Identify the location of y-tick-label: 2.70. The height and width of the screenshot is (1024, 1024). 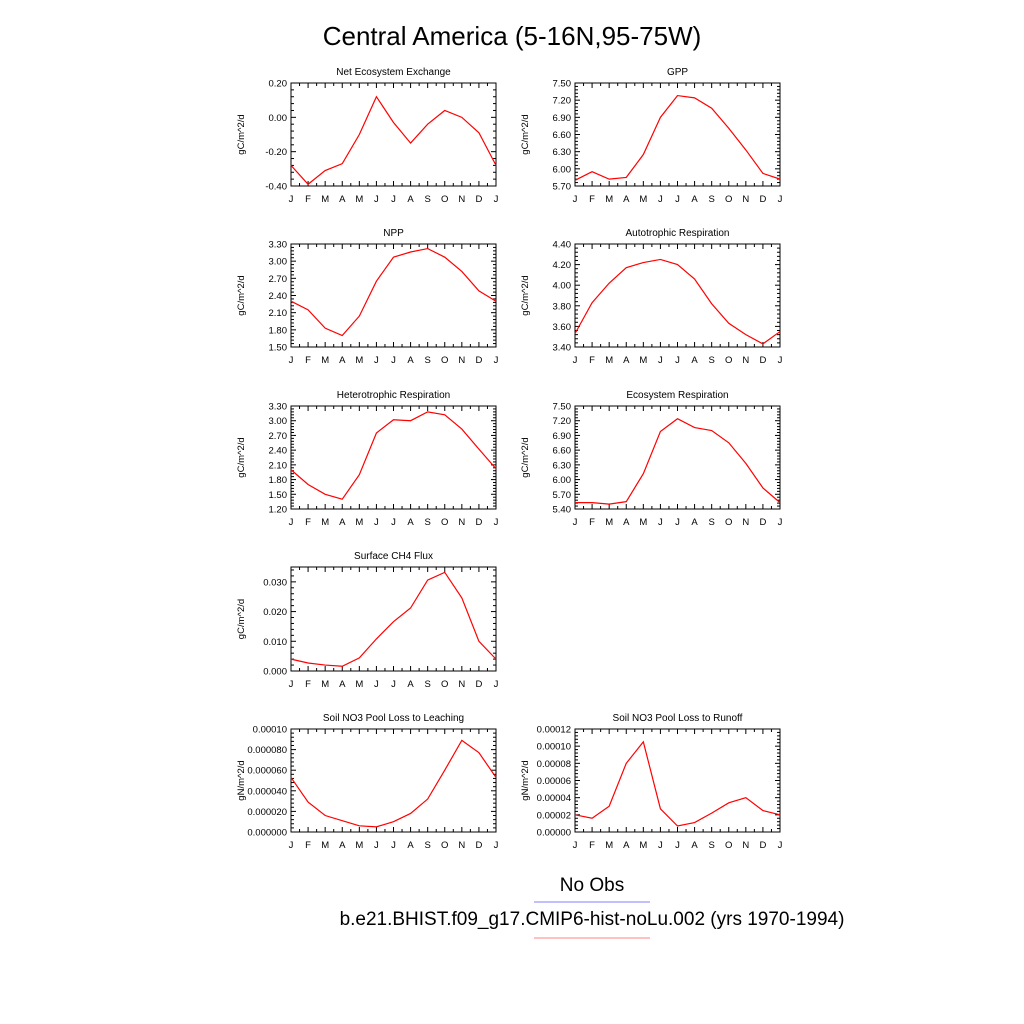
(278, 279).